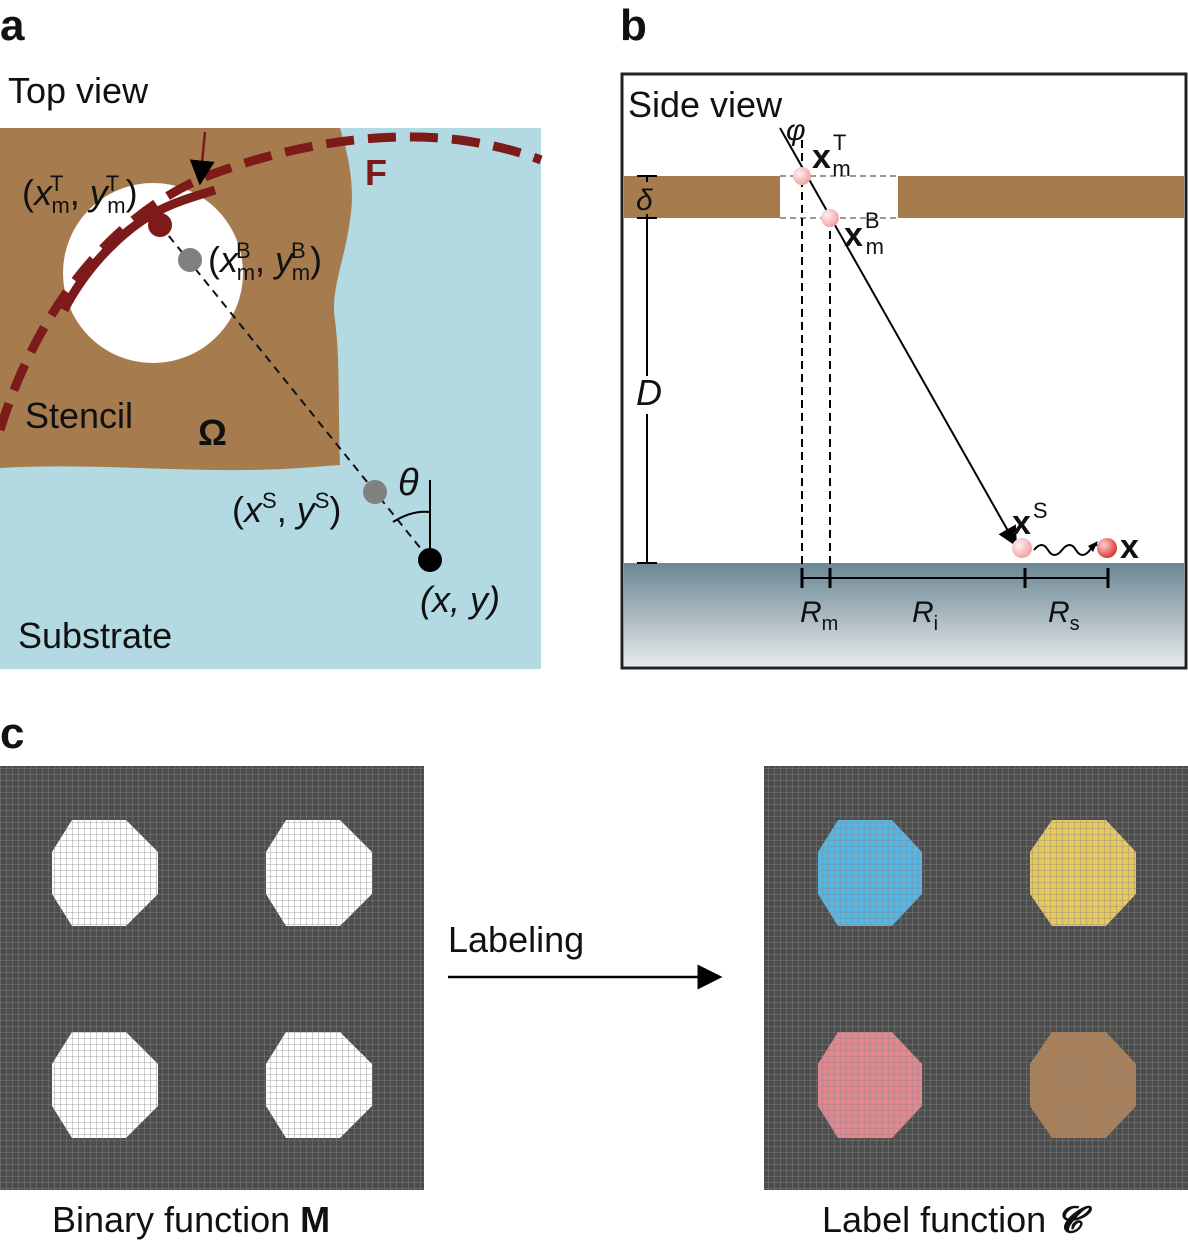  Describe the element at coordinates (1064, 615) in the screenshot. I see `label-rs: Rs` at that location.